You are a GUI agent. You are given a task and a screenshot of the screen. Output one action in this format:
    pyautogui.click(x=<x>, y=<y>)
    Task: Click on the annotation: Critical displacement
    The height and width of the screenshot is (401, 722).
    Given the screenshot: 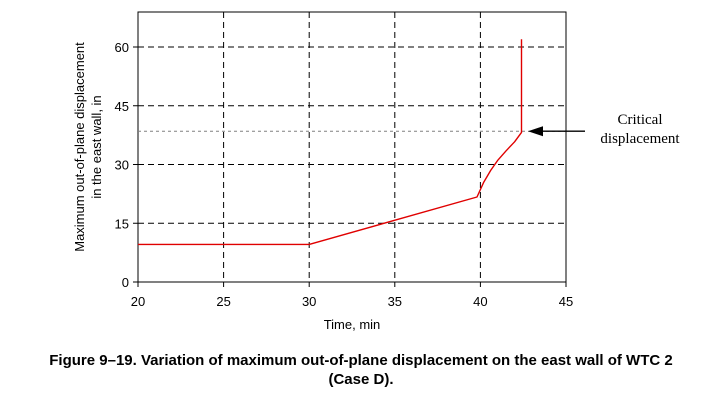 What is the action you would take?
    pyautogui.click(x=604, y=129)
    